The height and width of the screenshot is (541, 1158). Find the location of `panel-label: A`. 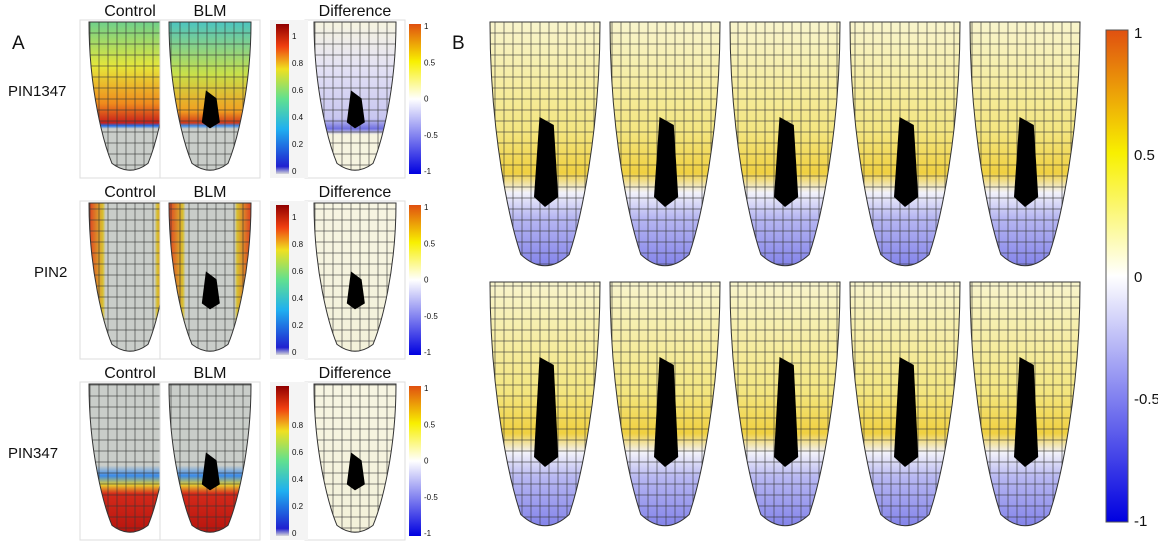

panel-label: A is located at coordinates (18, 43).